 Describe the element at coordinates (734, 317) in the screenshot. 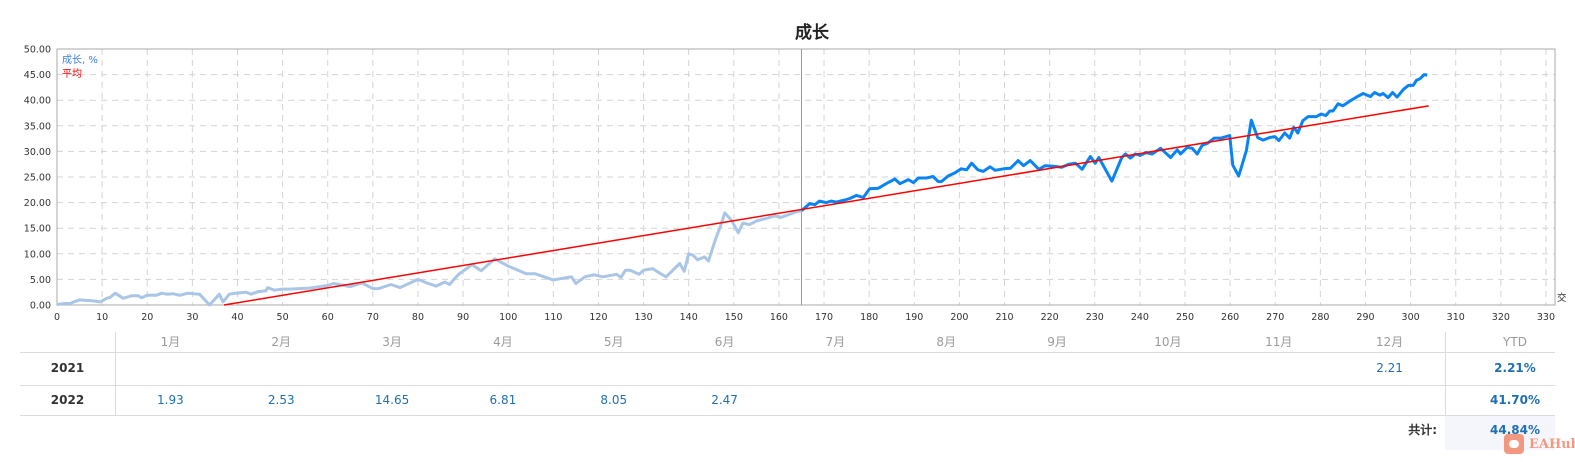

I see `x-tick-label: 150` at that location.